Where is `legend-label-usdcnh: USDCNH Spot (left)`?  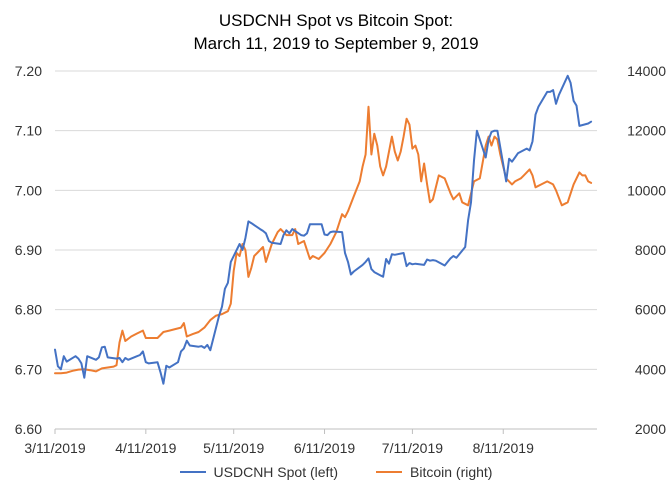 legend-label-usdcnh: USDCNH Spot (left) is located at coordinates (275, 472).